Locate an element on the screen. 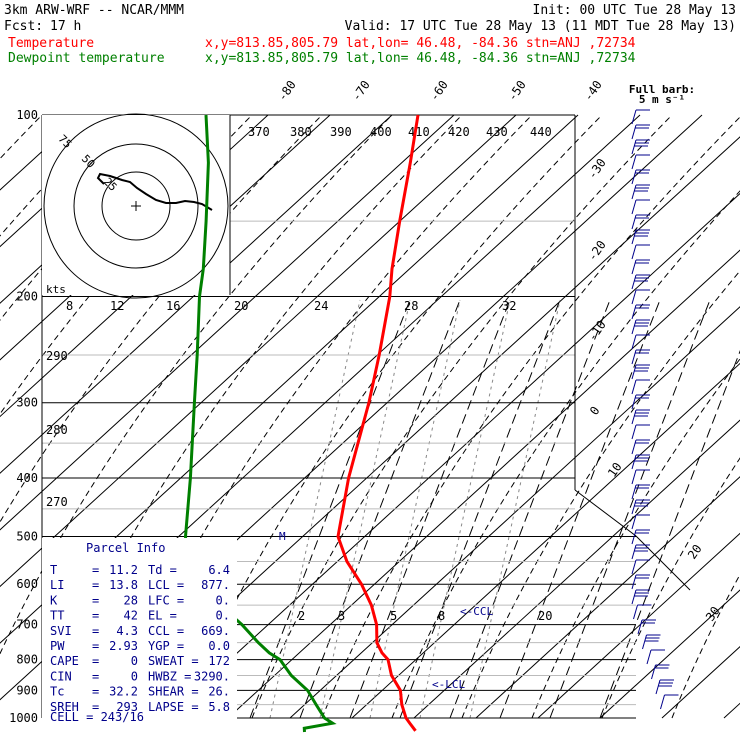 The image size is (740, 740). temp-tick--10: -10 is located at coordinates (597, 331).